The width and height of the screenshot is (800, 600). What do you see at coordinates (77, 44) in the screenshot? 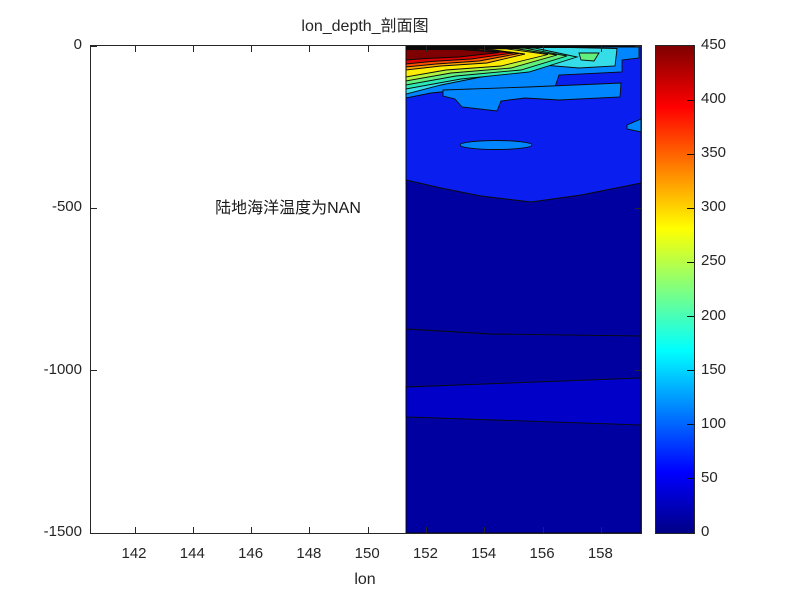
I see `y-tick-label: 0` at bounding box center [77, 44].